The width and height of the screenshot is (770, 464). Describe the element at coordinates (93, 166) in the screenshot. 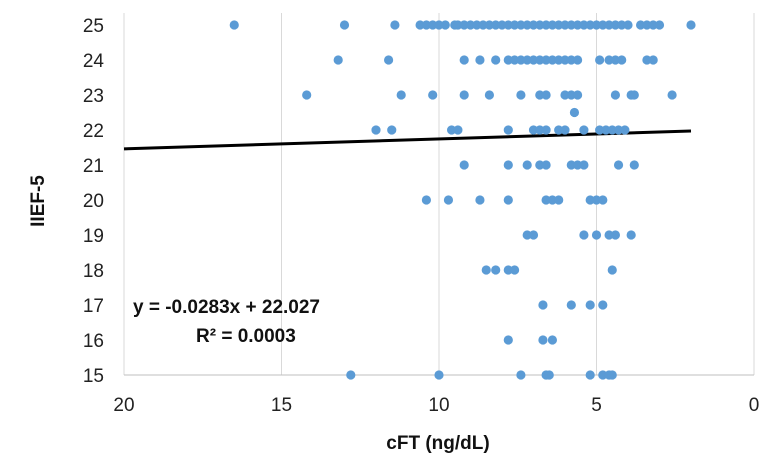

I see `y-tick-label: 21` at that location.